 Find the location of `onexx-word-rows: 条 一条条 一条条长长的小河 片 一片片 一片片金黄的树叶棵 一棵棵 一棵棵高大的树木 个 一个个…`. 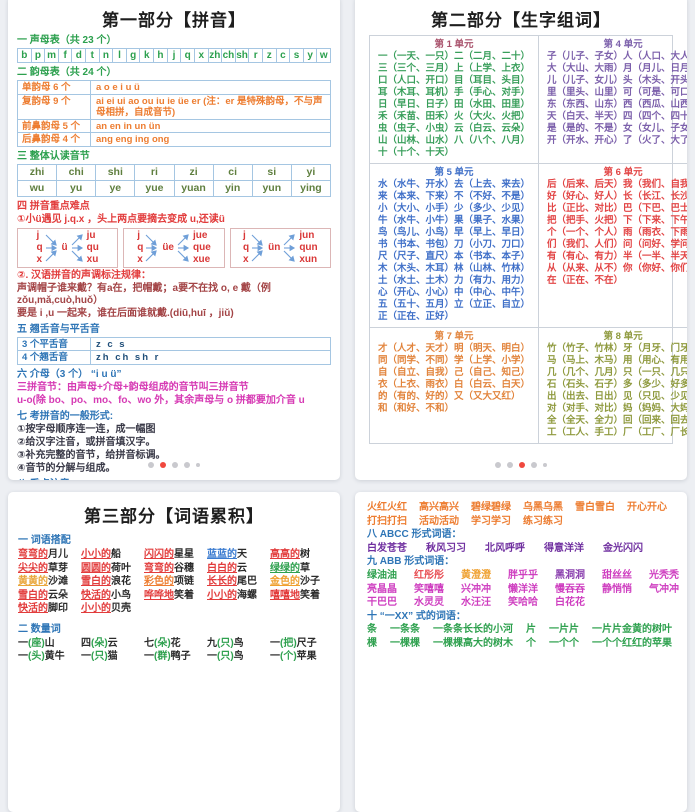

onexx-word-rows: 条 一条条 一条条长长的小河 片 一片片 一片片金黄的树叶棵 一棵棵 一棵棵高大的树木 个 一个个… is located at coordinates (521, 636).